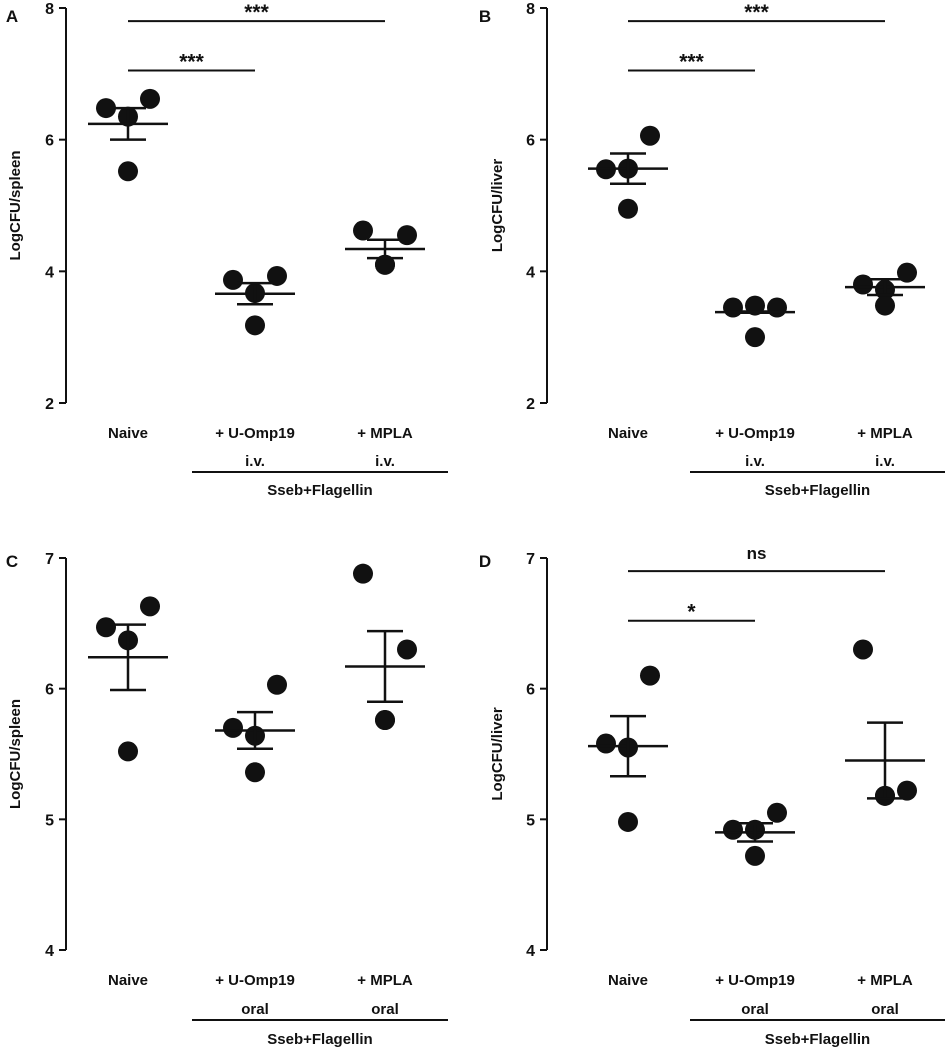  I want to click on panel-letter: C, so click(12, 561).